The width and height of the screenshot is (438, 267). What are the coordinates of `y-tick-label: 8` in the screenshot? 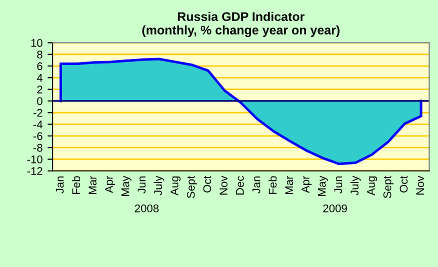 It's located at (39, 54).